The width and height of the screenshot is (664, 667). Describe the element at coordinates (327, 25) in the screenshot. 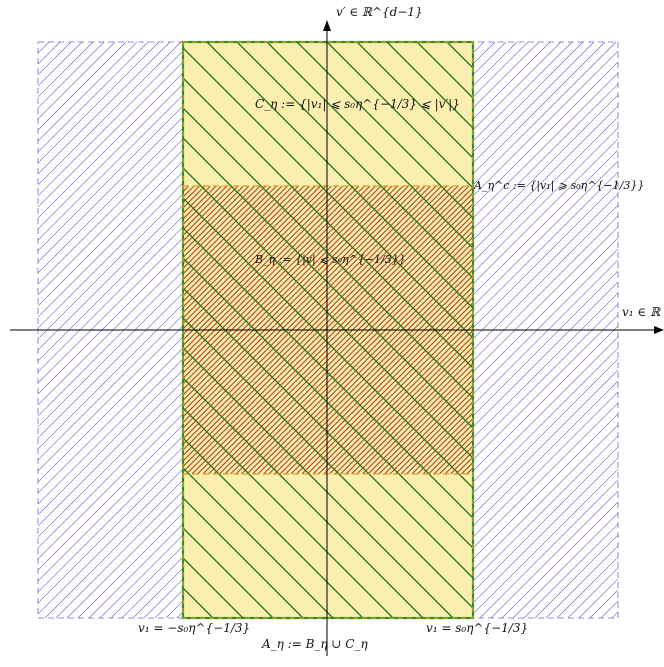

I see `y-axis-arrow` at that location.